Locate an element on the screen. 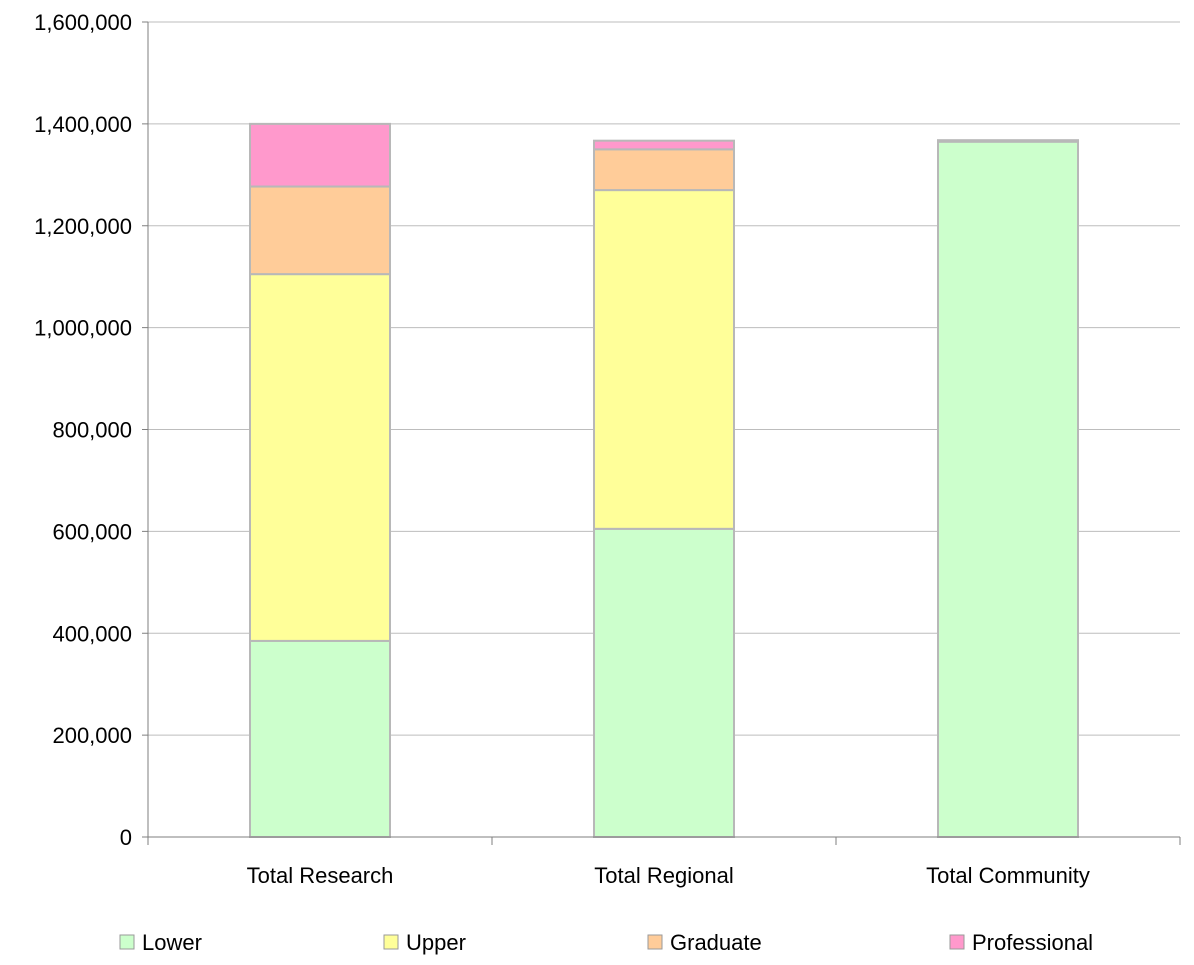 This screenshot has height=965, width=1194. y-tick-label: 1,400,000 is located at coordinates (83, 124).